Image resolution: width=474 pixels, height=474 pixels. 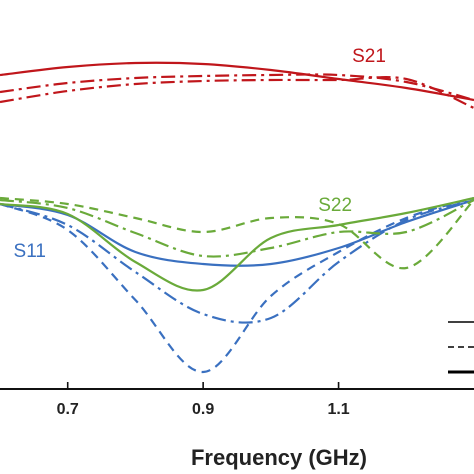 What do you see at coordinates (237, 386) in the screenshot?
I see `x-axis` at bounding box center [237, 386].